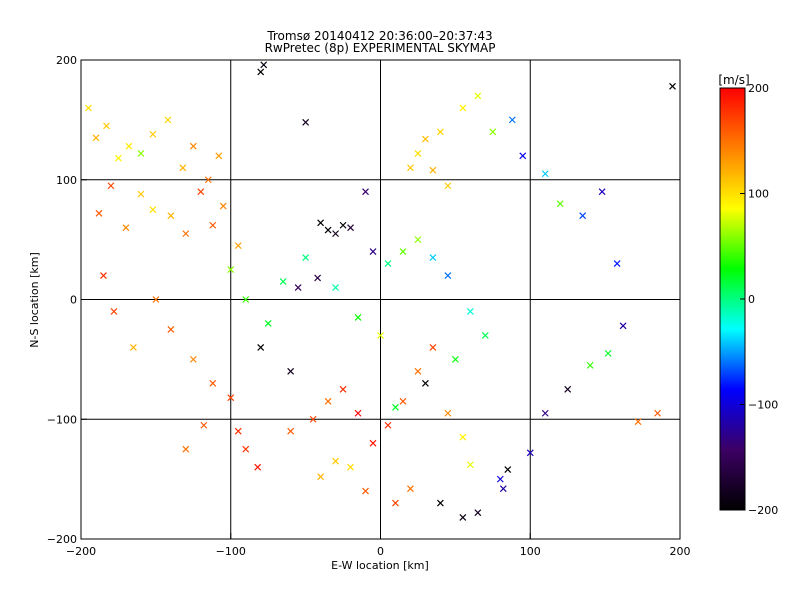 The image size is (800, 600). What do you see at coordinates (380, 565) in the screenshot?
I see `x-axis-label: E-W location [km]` at bounding box center [380, 565].